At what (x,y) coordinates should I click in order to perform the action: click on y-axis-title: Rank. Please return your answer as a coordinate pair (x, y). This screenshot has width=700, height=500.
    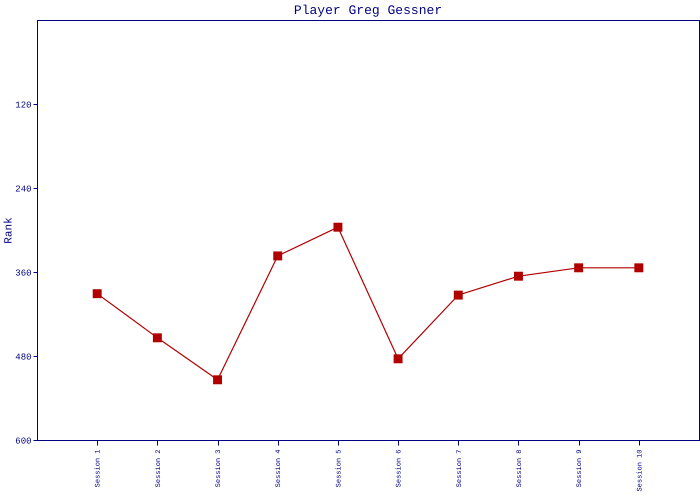
    Looking at the image, I should click on (9, 230).